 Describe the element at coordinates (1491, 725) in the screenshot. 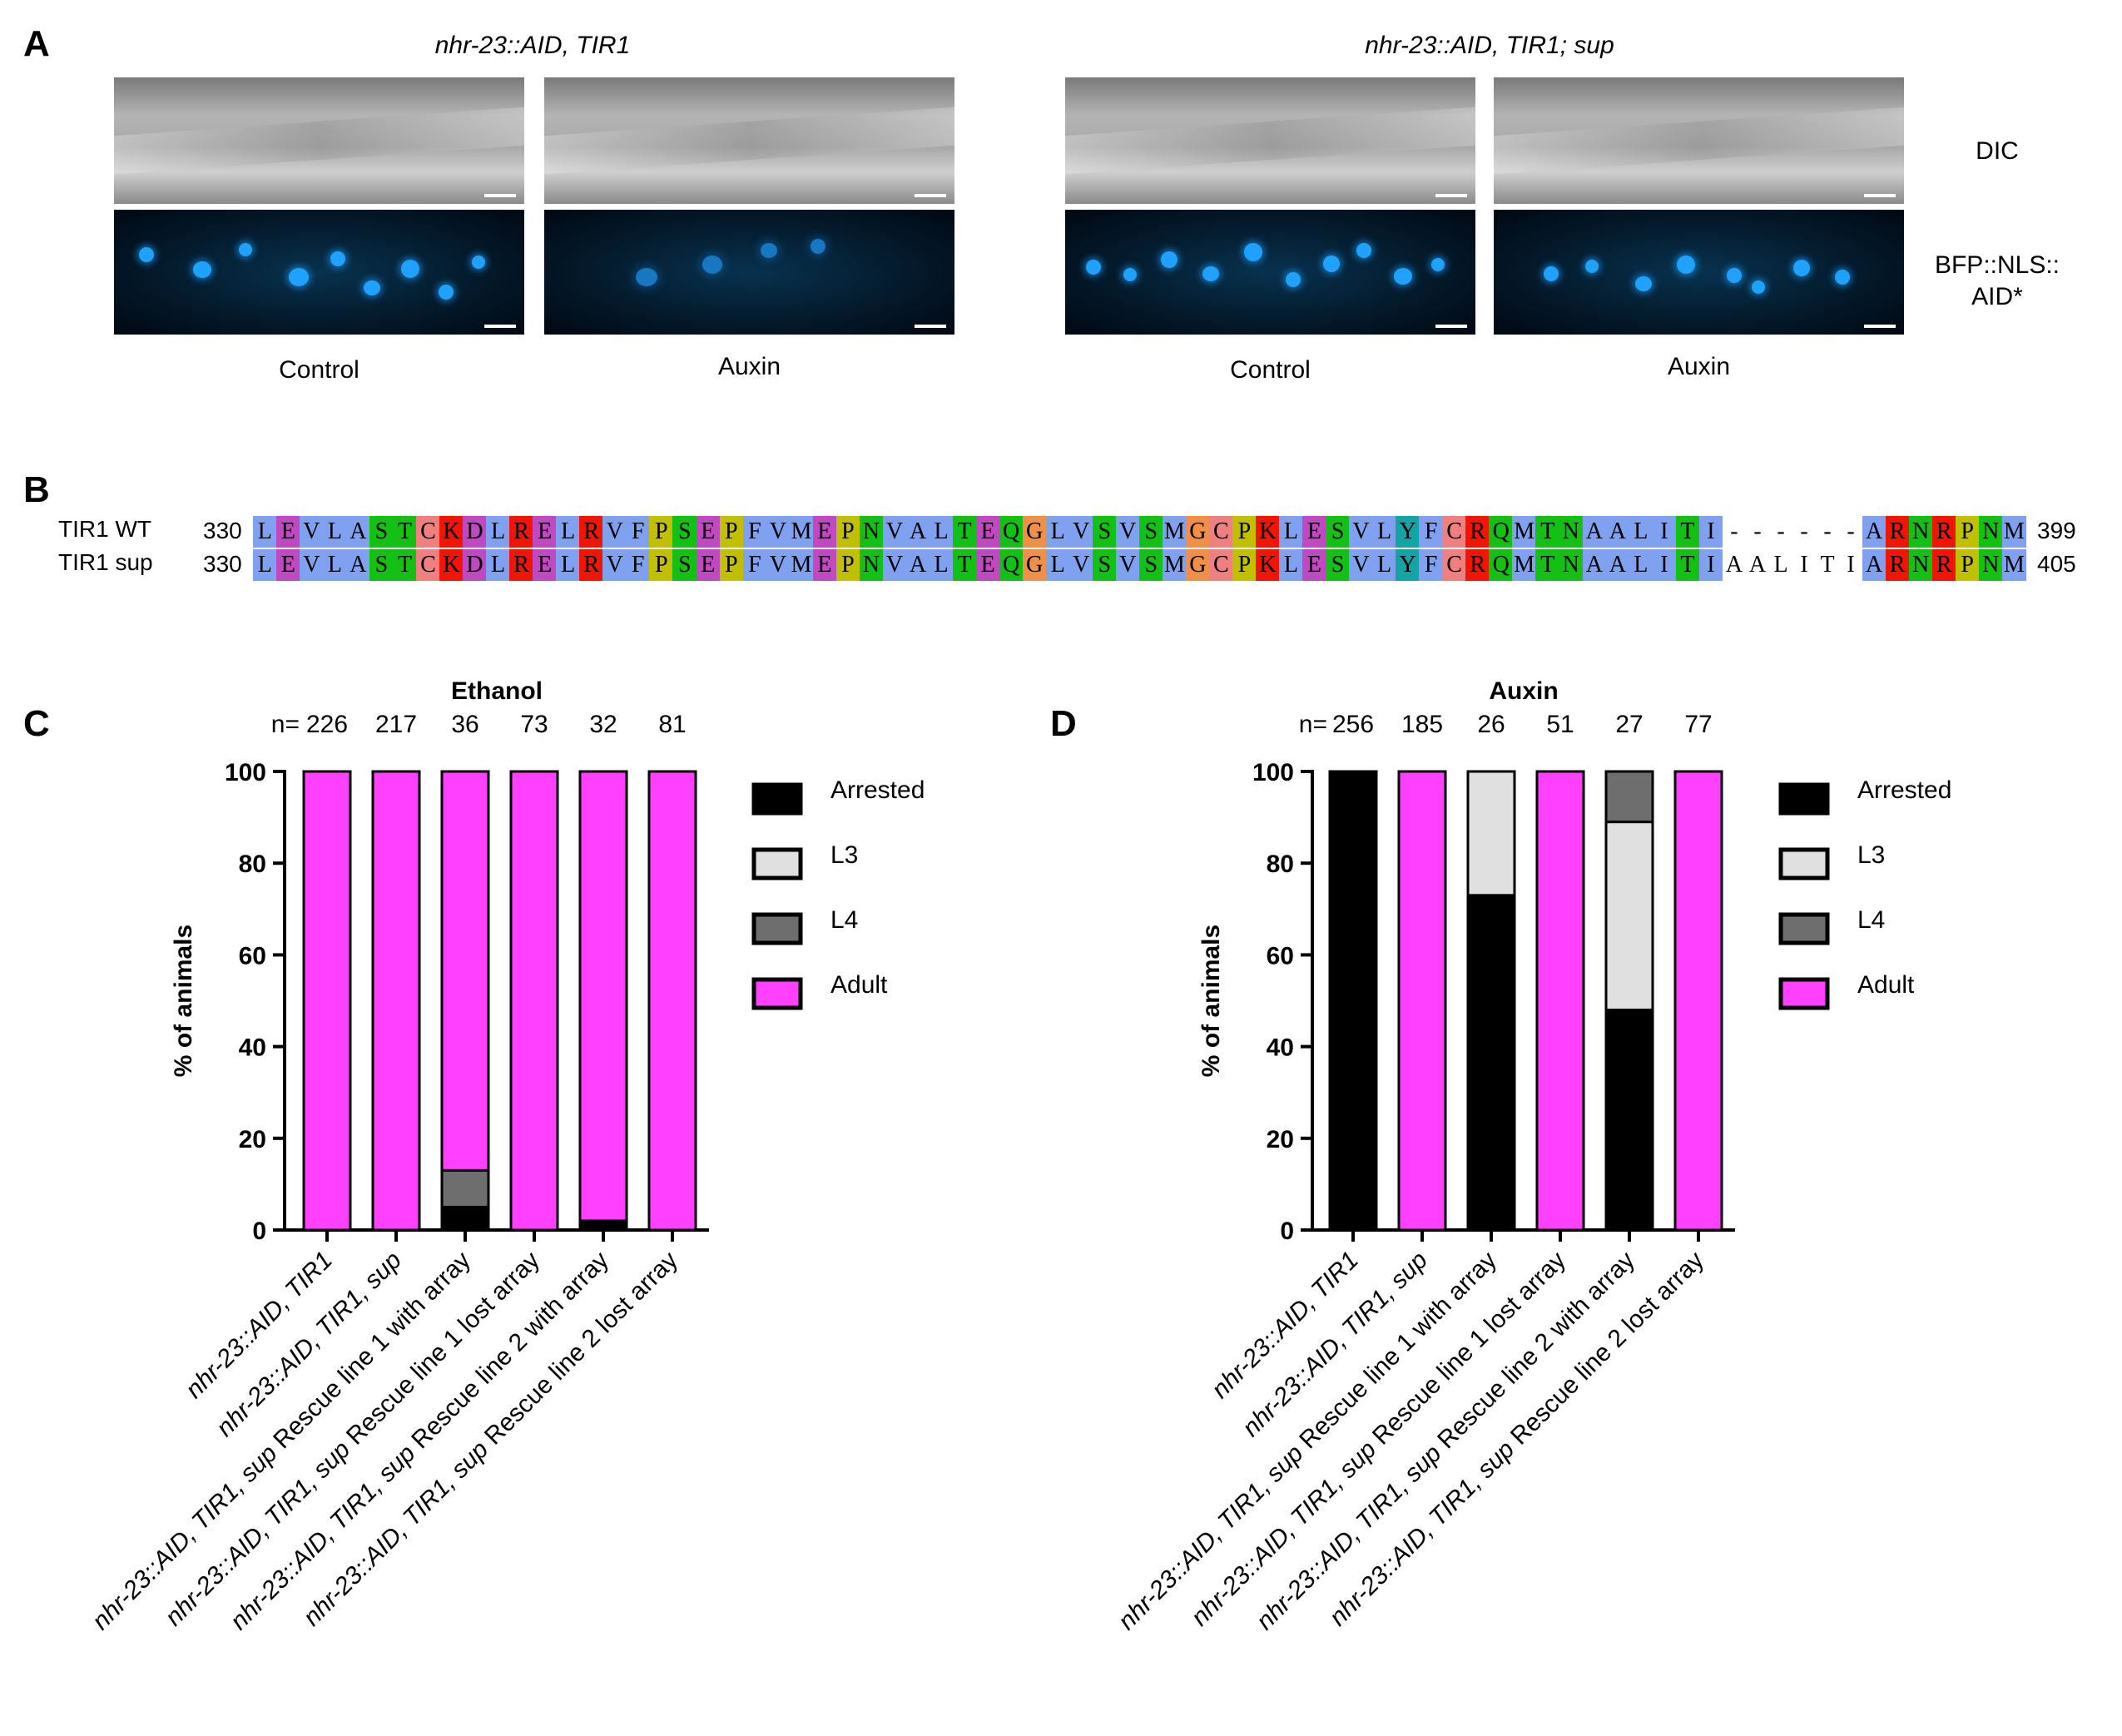

I see `n-count-label: 26` at that location.